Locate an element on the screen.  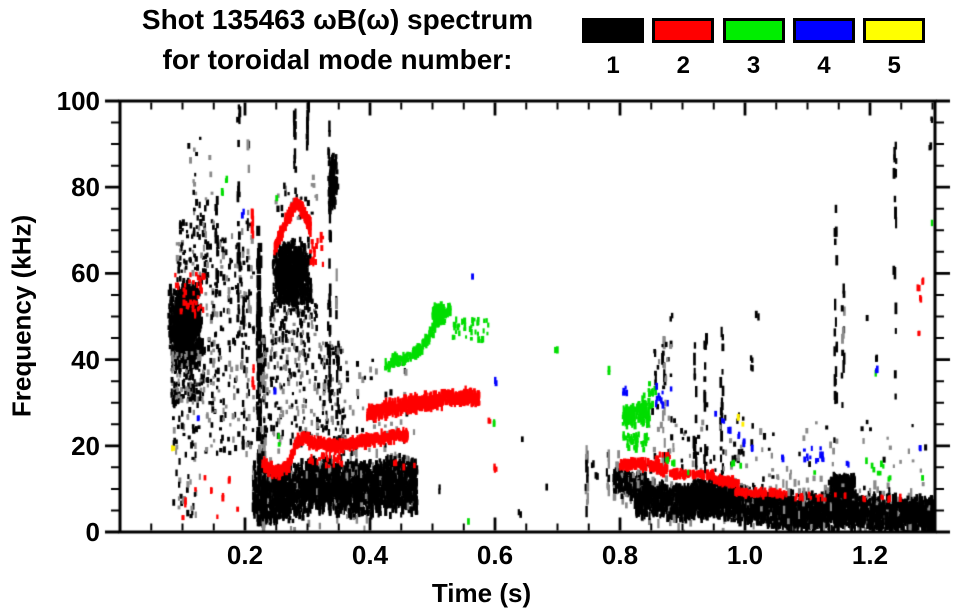
x-tick-label: 0.6 is located at coordinates (495, 555).